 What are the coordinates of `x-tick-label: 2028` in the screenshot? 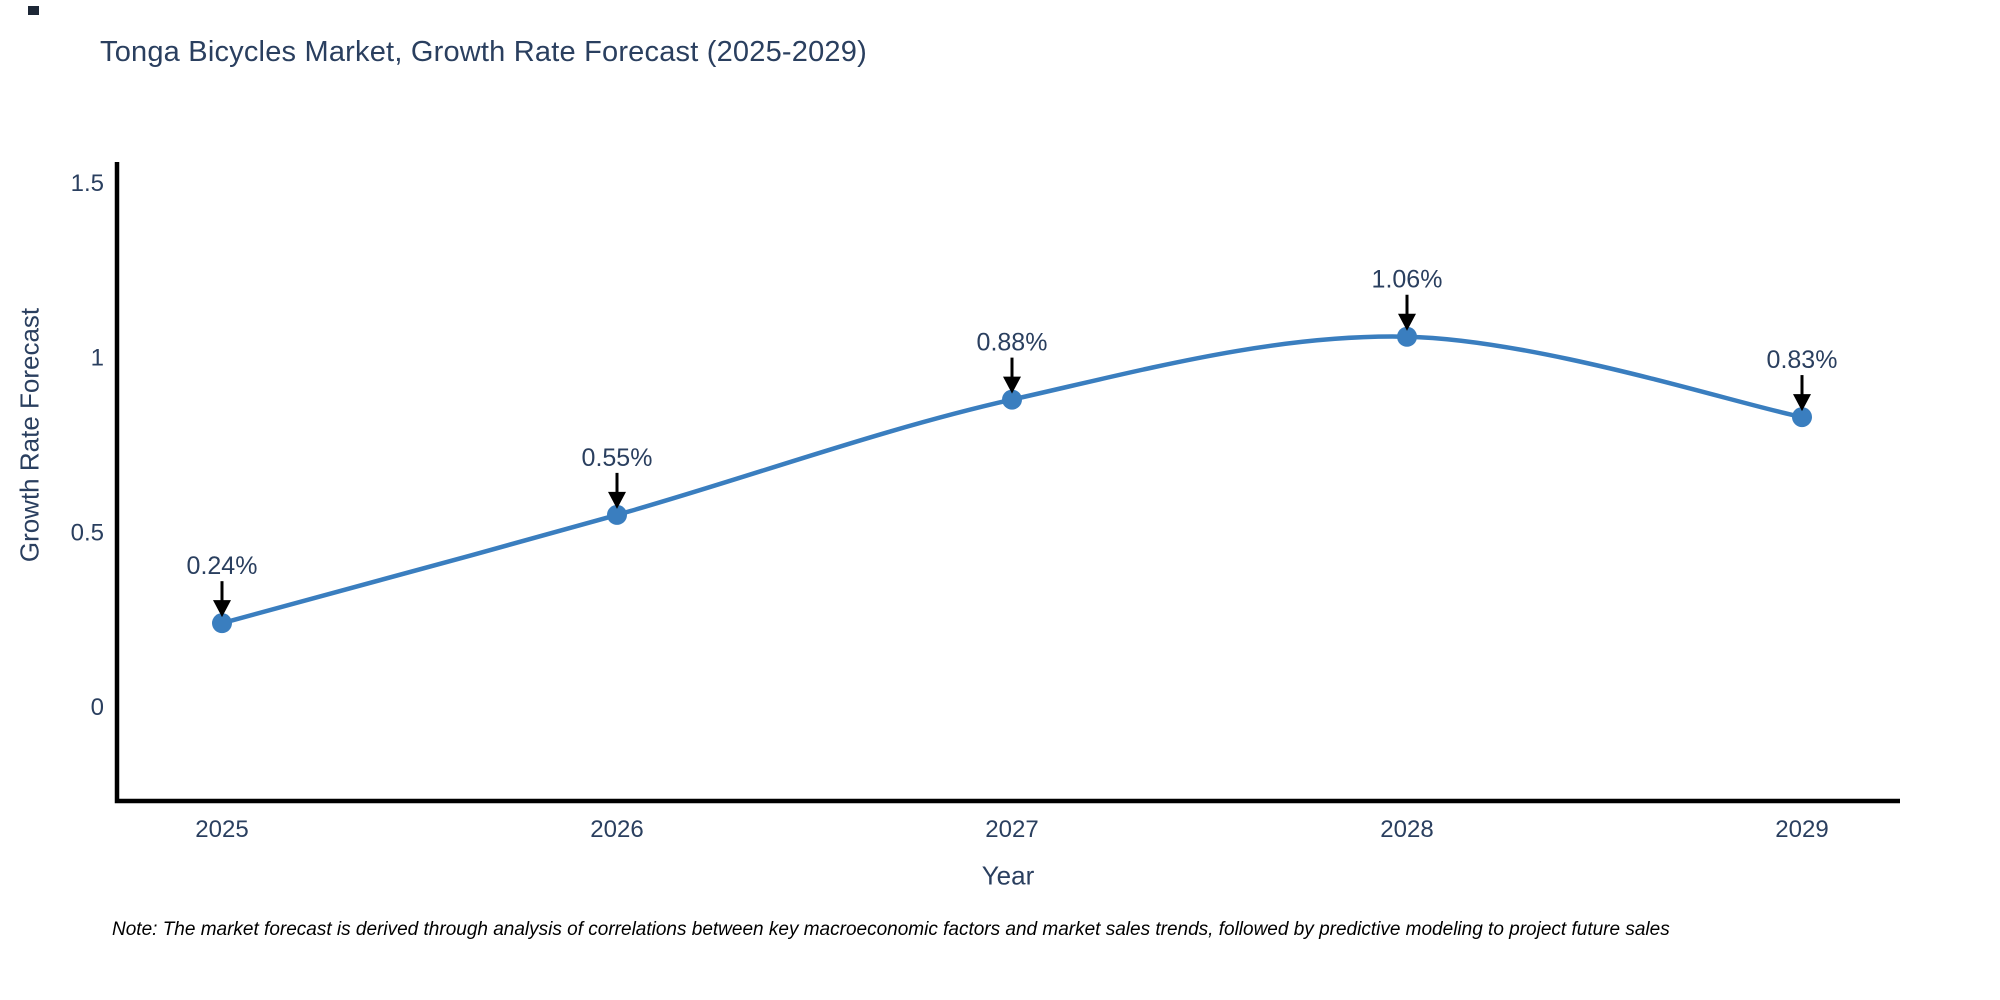 It's located at (1406, 829).